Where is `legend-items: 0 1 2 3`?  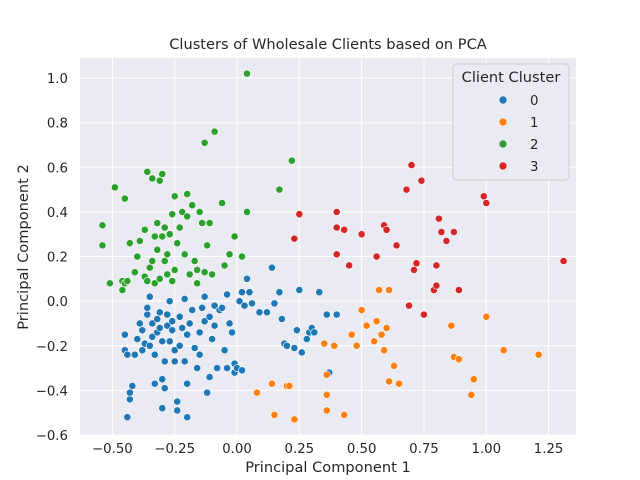 legend-items: 0 1 2 3 is located at coordinates (518, 134).